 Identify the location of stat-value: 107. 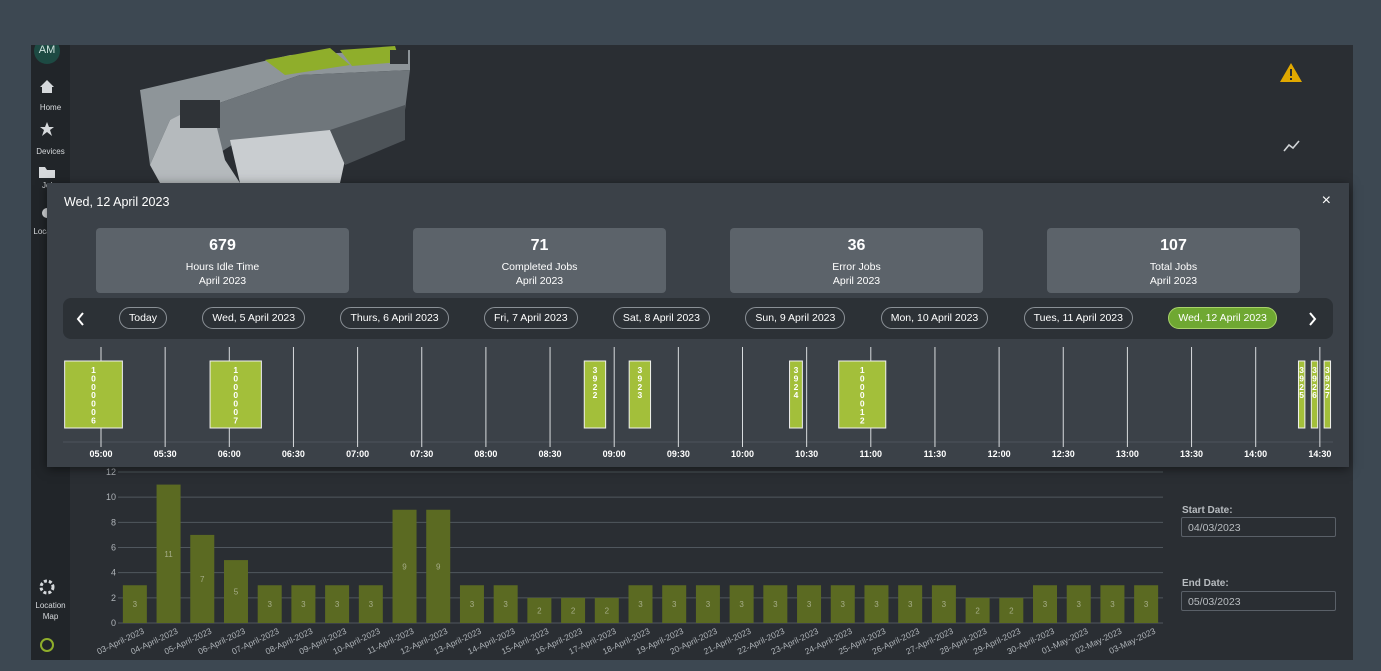
(1173, 245).